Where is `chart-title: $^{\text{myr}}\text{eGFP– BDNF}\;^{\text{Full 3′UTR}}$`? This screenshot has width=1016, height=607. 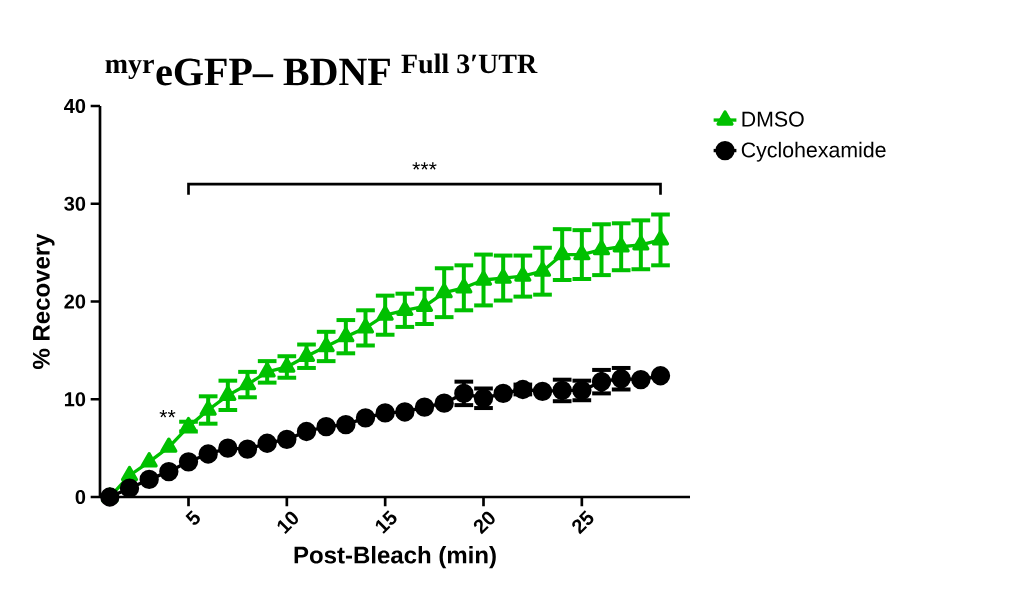
chart-title: $^{\text{myr}}\text{eGFP– BDNF}\;^{\text{Full 3′UTR}}$ is located at coordinates (321, 69).